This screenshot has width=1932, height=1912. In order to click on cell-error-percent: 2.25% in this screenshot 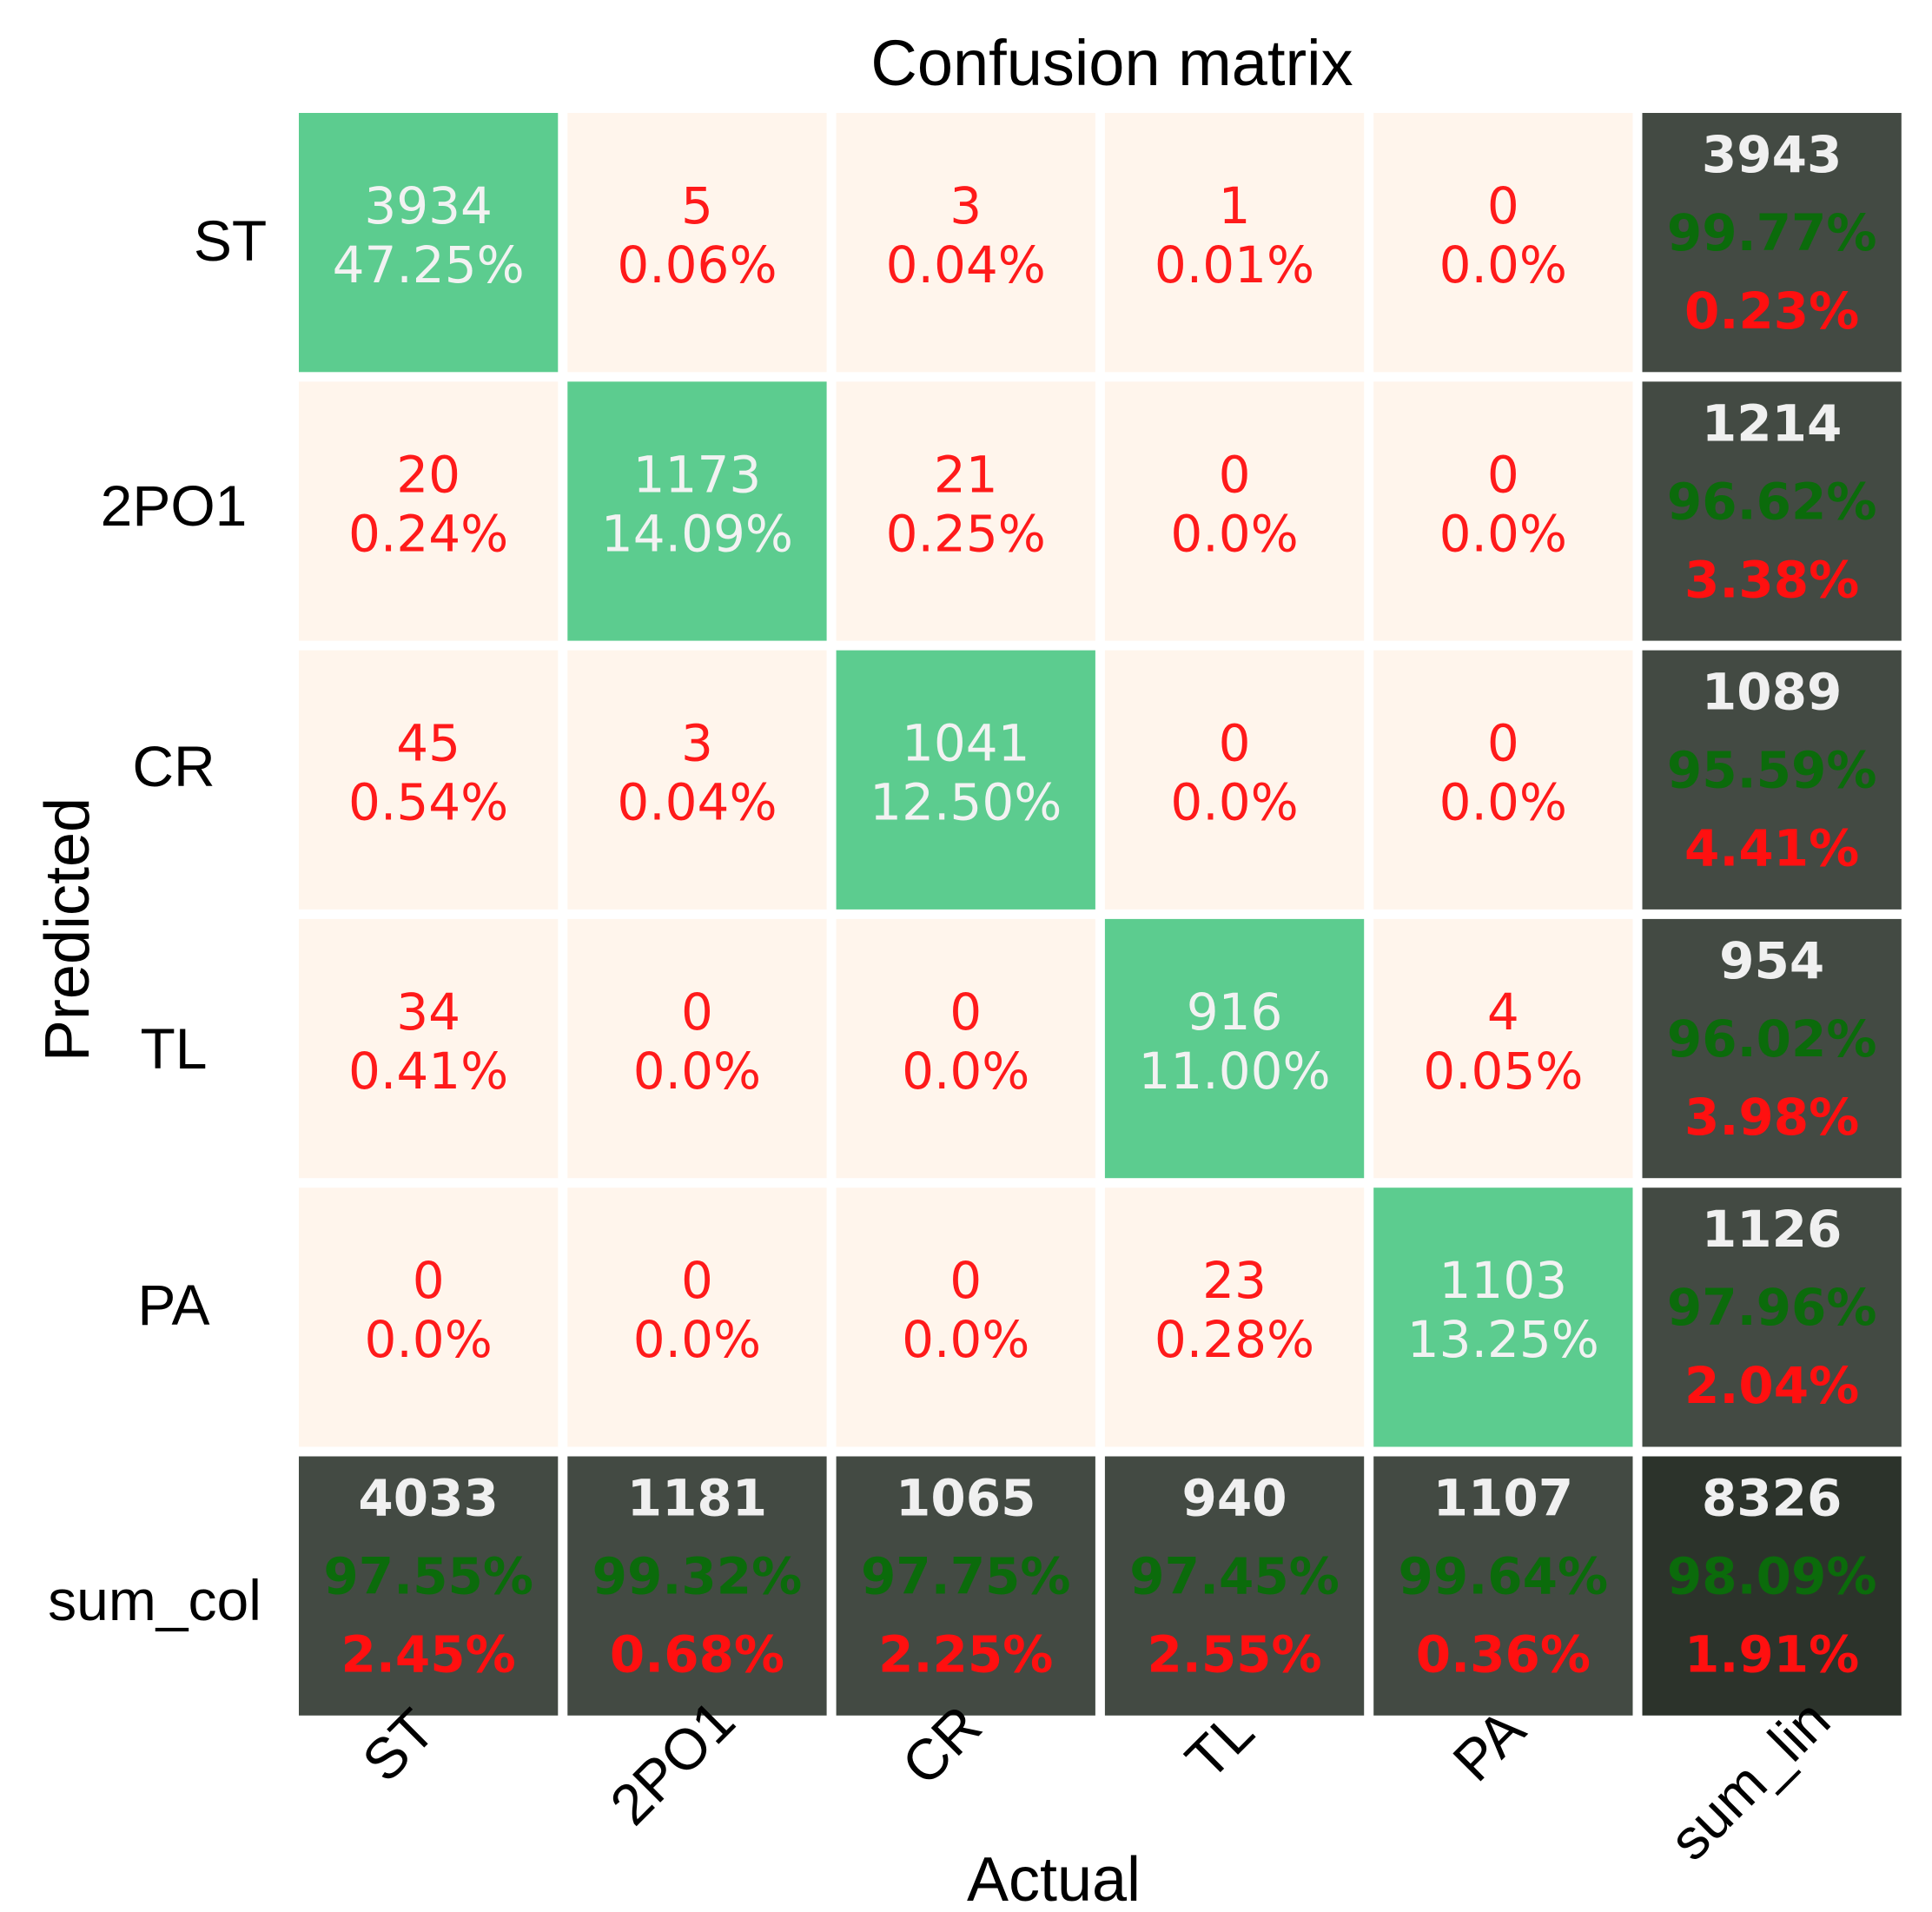, I will do `click(966, 1654)`.